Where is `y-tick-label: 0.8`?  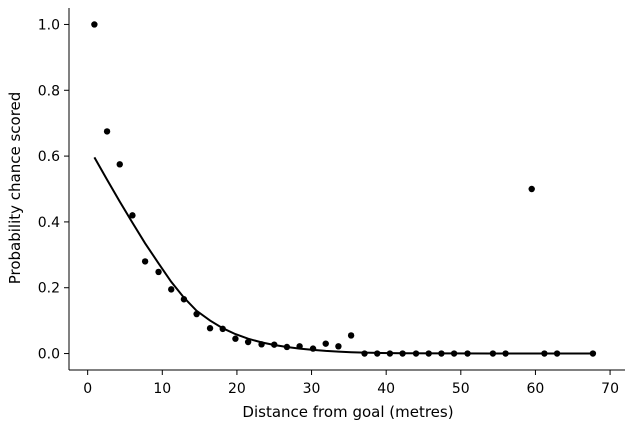
y-tick-label: 0.8 is located at coordinates (49, 91).